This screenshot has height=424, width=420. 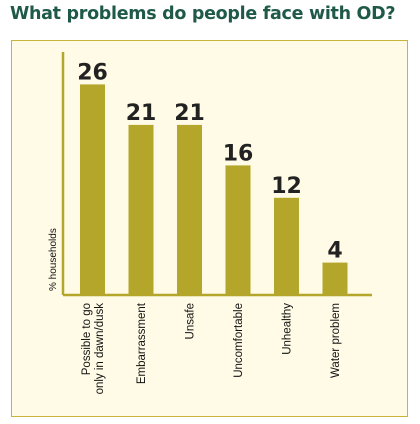 I want to click on y-axis-label: % households, so click(x=53, y=259).